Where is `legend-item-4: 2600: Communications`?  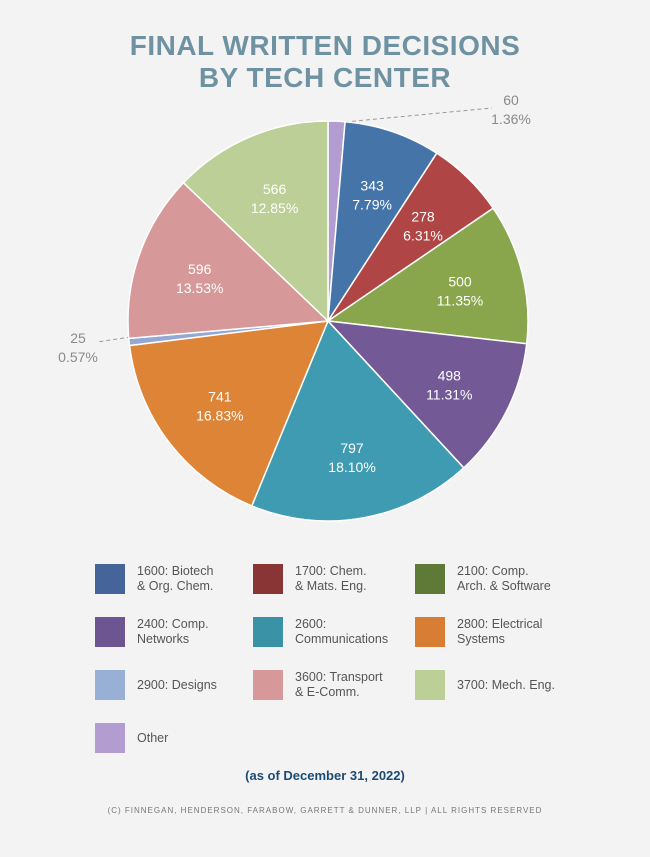 legend-item-4: 2600: Communications is located at coordinates (334, 632).